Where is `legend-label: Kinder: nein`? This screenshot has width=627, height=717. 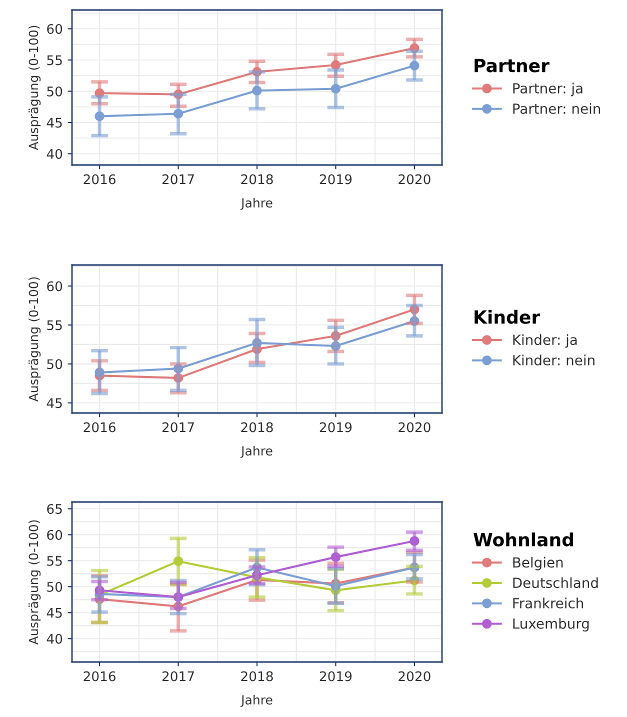
legend-label: Kinder: nein is located at coordinates (553, 360).